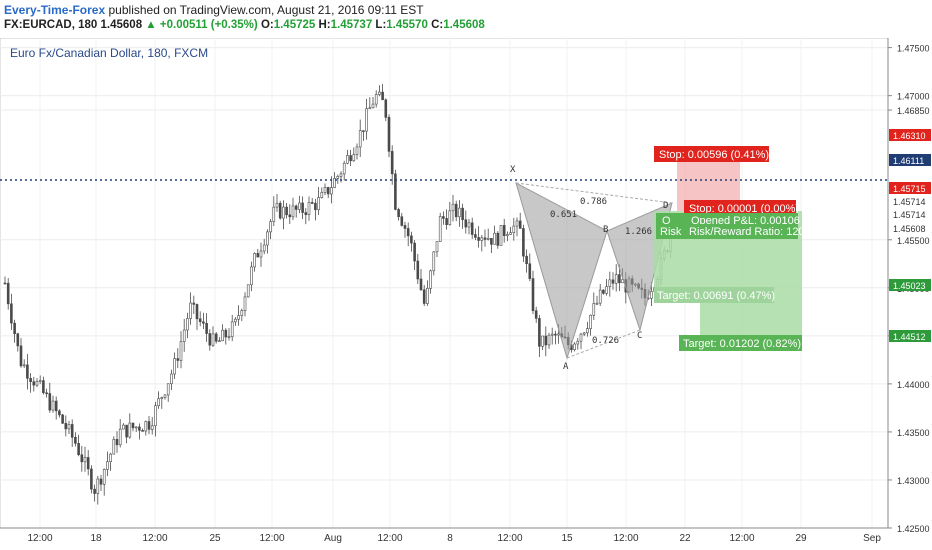 The image size is (932, 550). Describe the element at coordinates (567, 538) in the screenshot. I see `x-tick-label: 15` at that location.